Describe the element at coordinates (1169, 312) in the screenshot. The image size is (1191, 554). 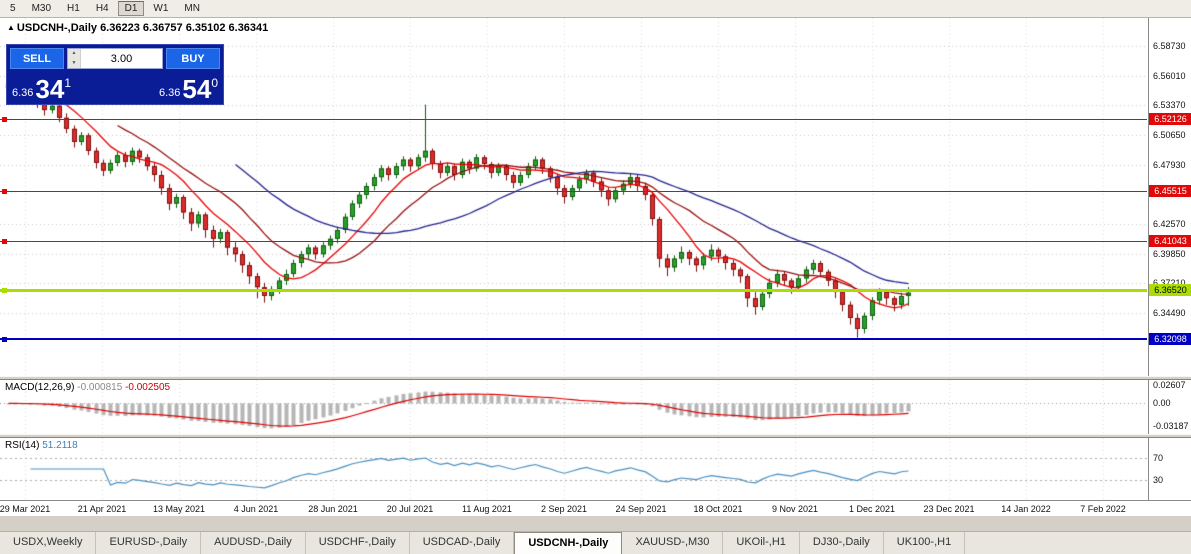
I see `price-axis-label: 6.34490` at that location.